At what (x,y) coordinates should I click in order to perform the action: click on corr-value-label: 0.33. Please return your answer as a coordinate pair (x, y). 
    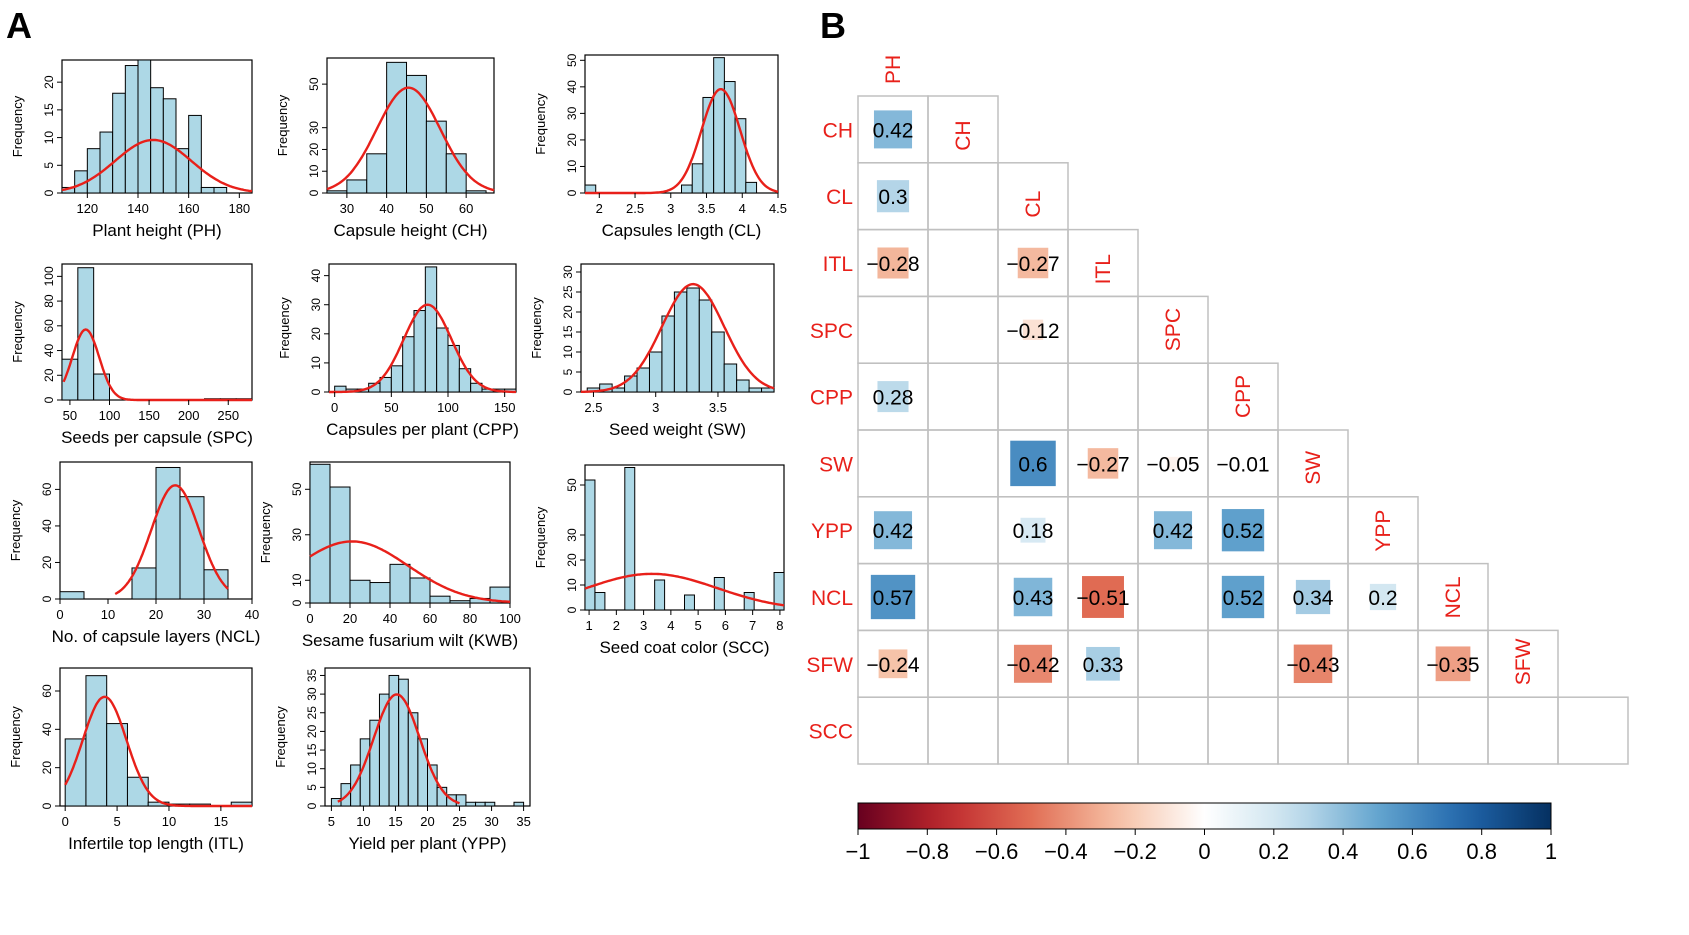
    Looking at the image, I should click on (1103, 665).